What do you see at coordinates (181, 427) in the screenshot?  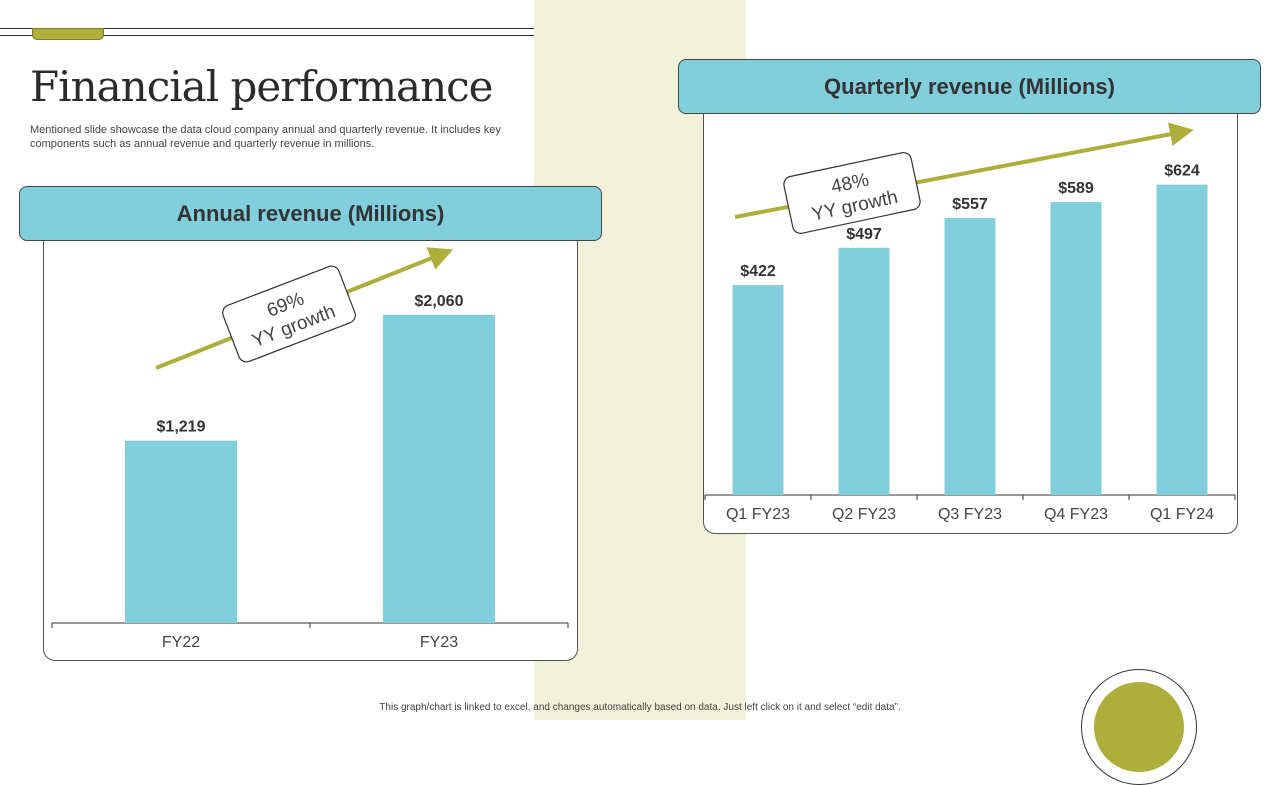 I see `annual-data-label: $1,219` at bounding box center [181, 427].